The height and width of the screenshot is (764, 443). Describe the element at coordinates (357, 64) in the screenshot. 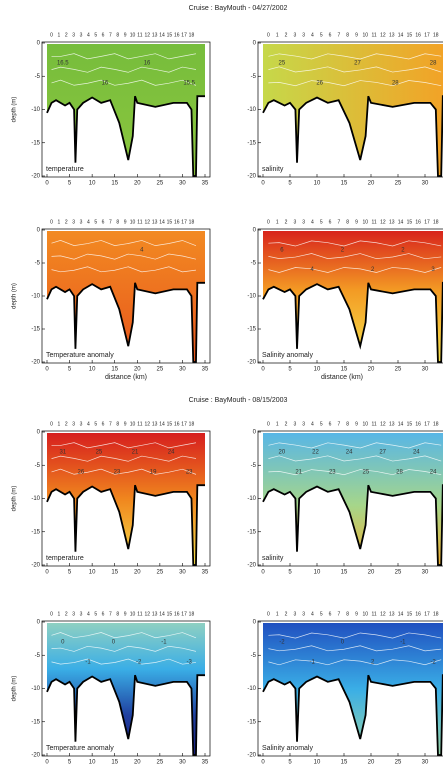

I see `contour-label: 27` at that location.